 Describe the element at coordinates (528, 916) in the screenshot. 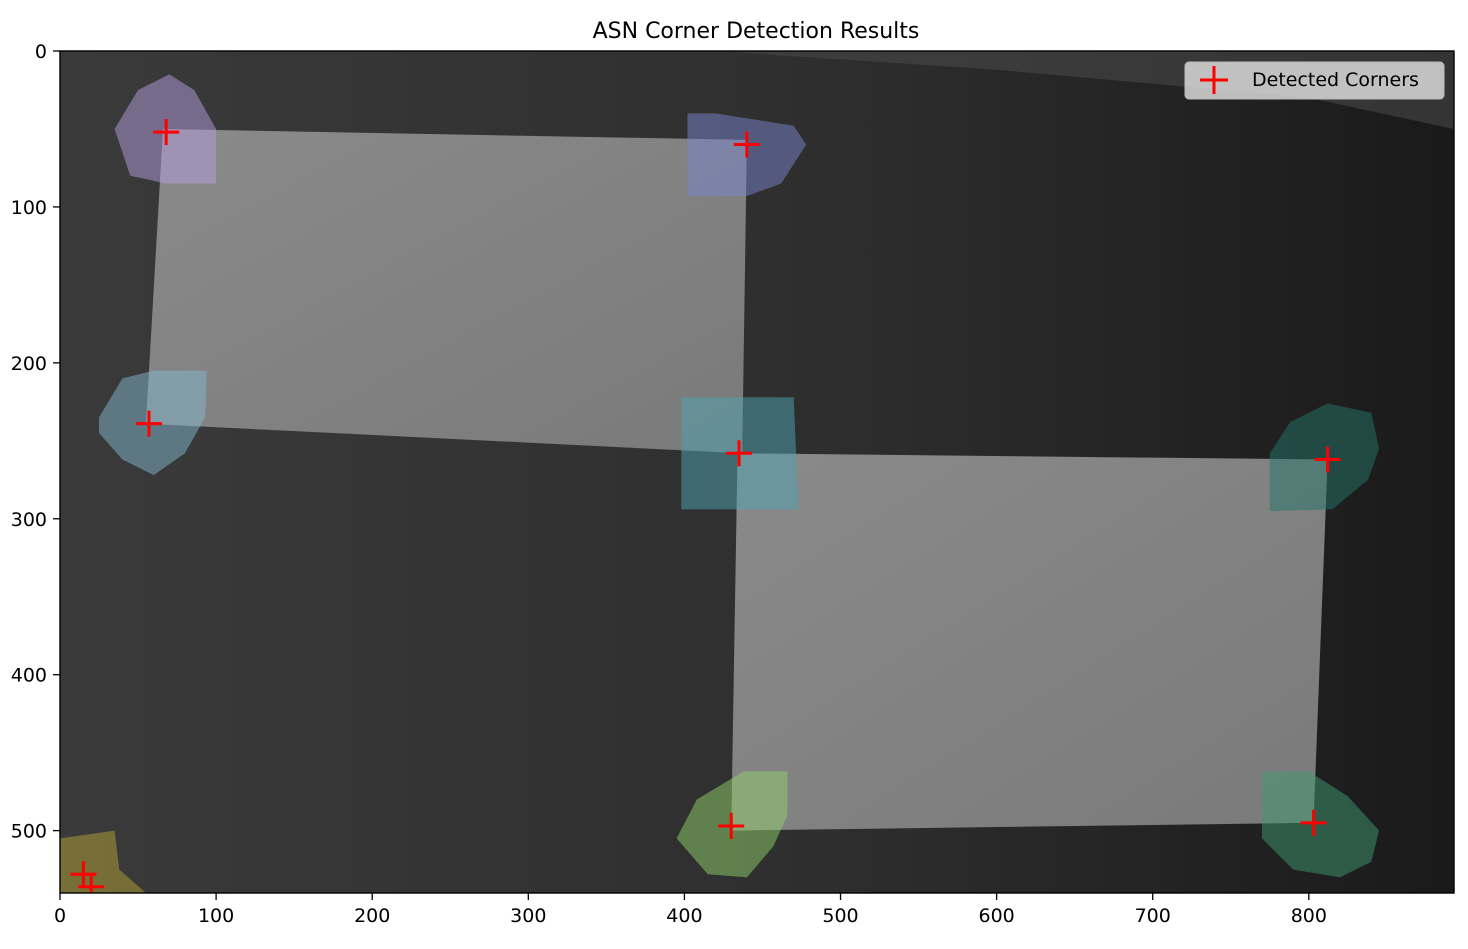

I see `x-tick-label: 300` at that location.